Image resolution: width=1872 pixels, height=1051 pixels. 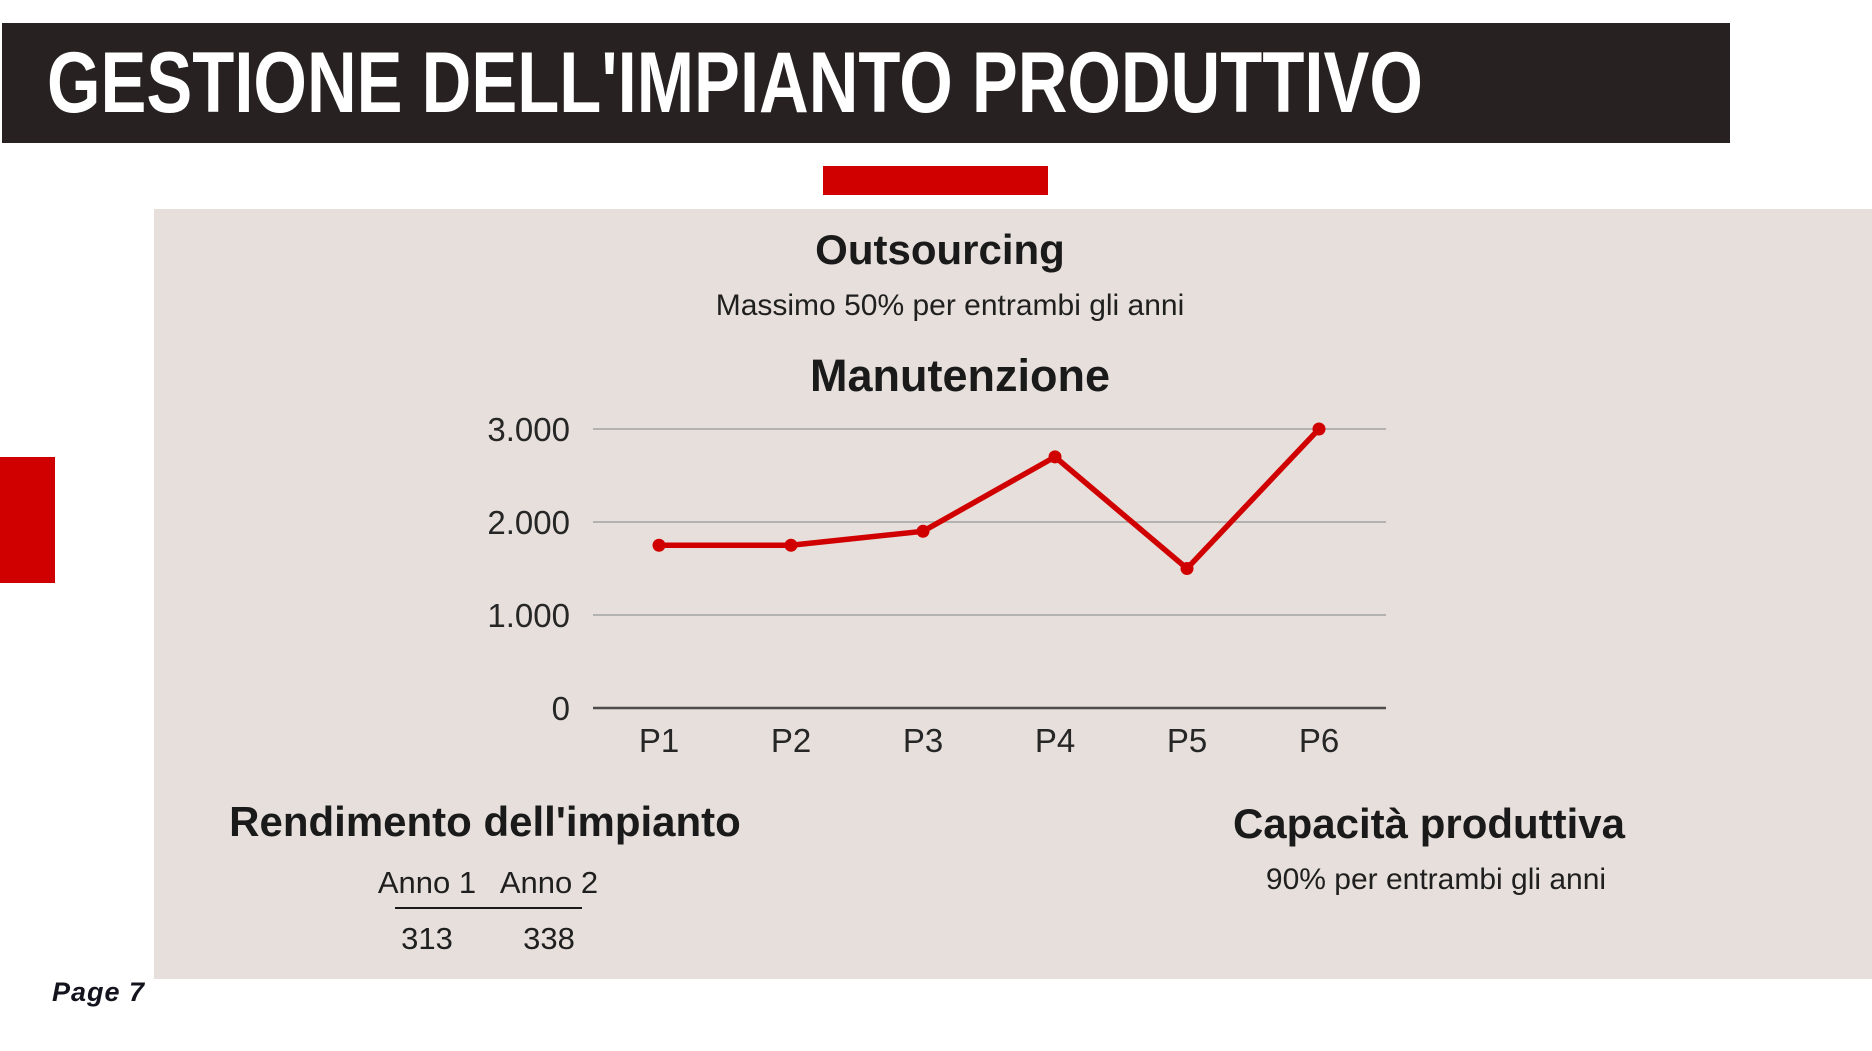 What do you see at coordinates (549, 939) in the screenshot?
I see `rendimento-value-anno2: 338` at bounding box center [549, 939].